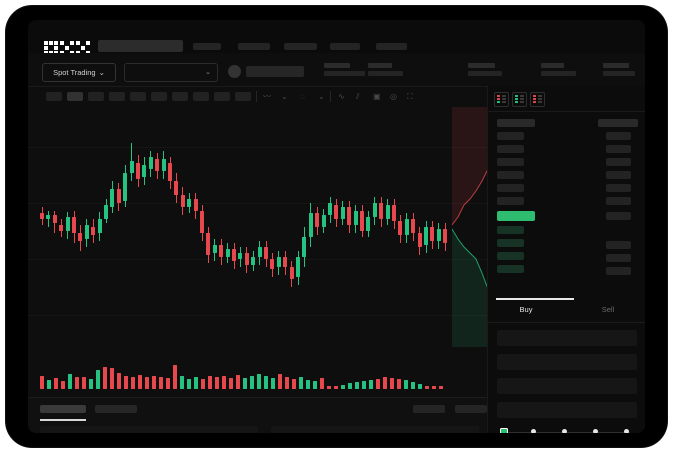  What do you see at coordinates (275, 71) in the screenshot?
I see `pair-name-label` at bounding box center [275, 71].